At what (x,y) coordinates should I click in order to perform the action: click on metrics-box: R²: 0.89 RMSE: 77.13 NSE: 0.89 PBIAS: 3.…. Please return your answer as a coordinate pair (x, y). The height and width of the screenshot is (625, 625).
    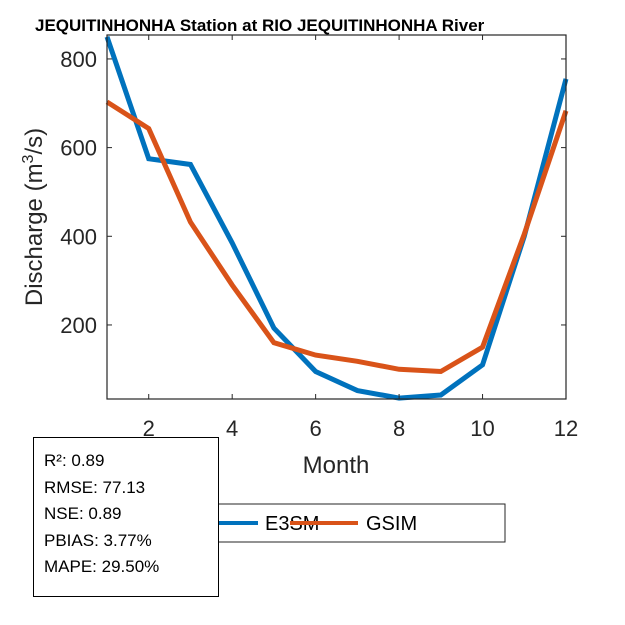
    Looking at the image, I should click on (126, 517).